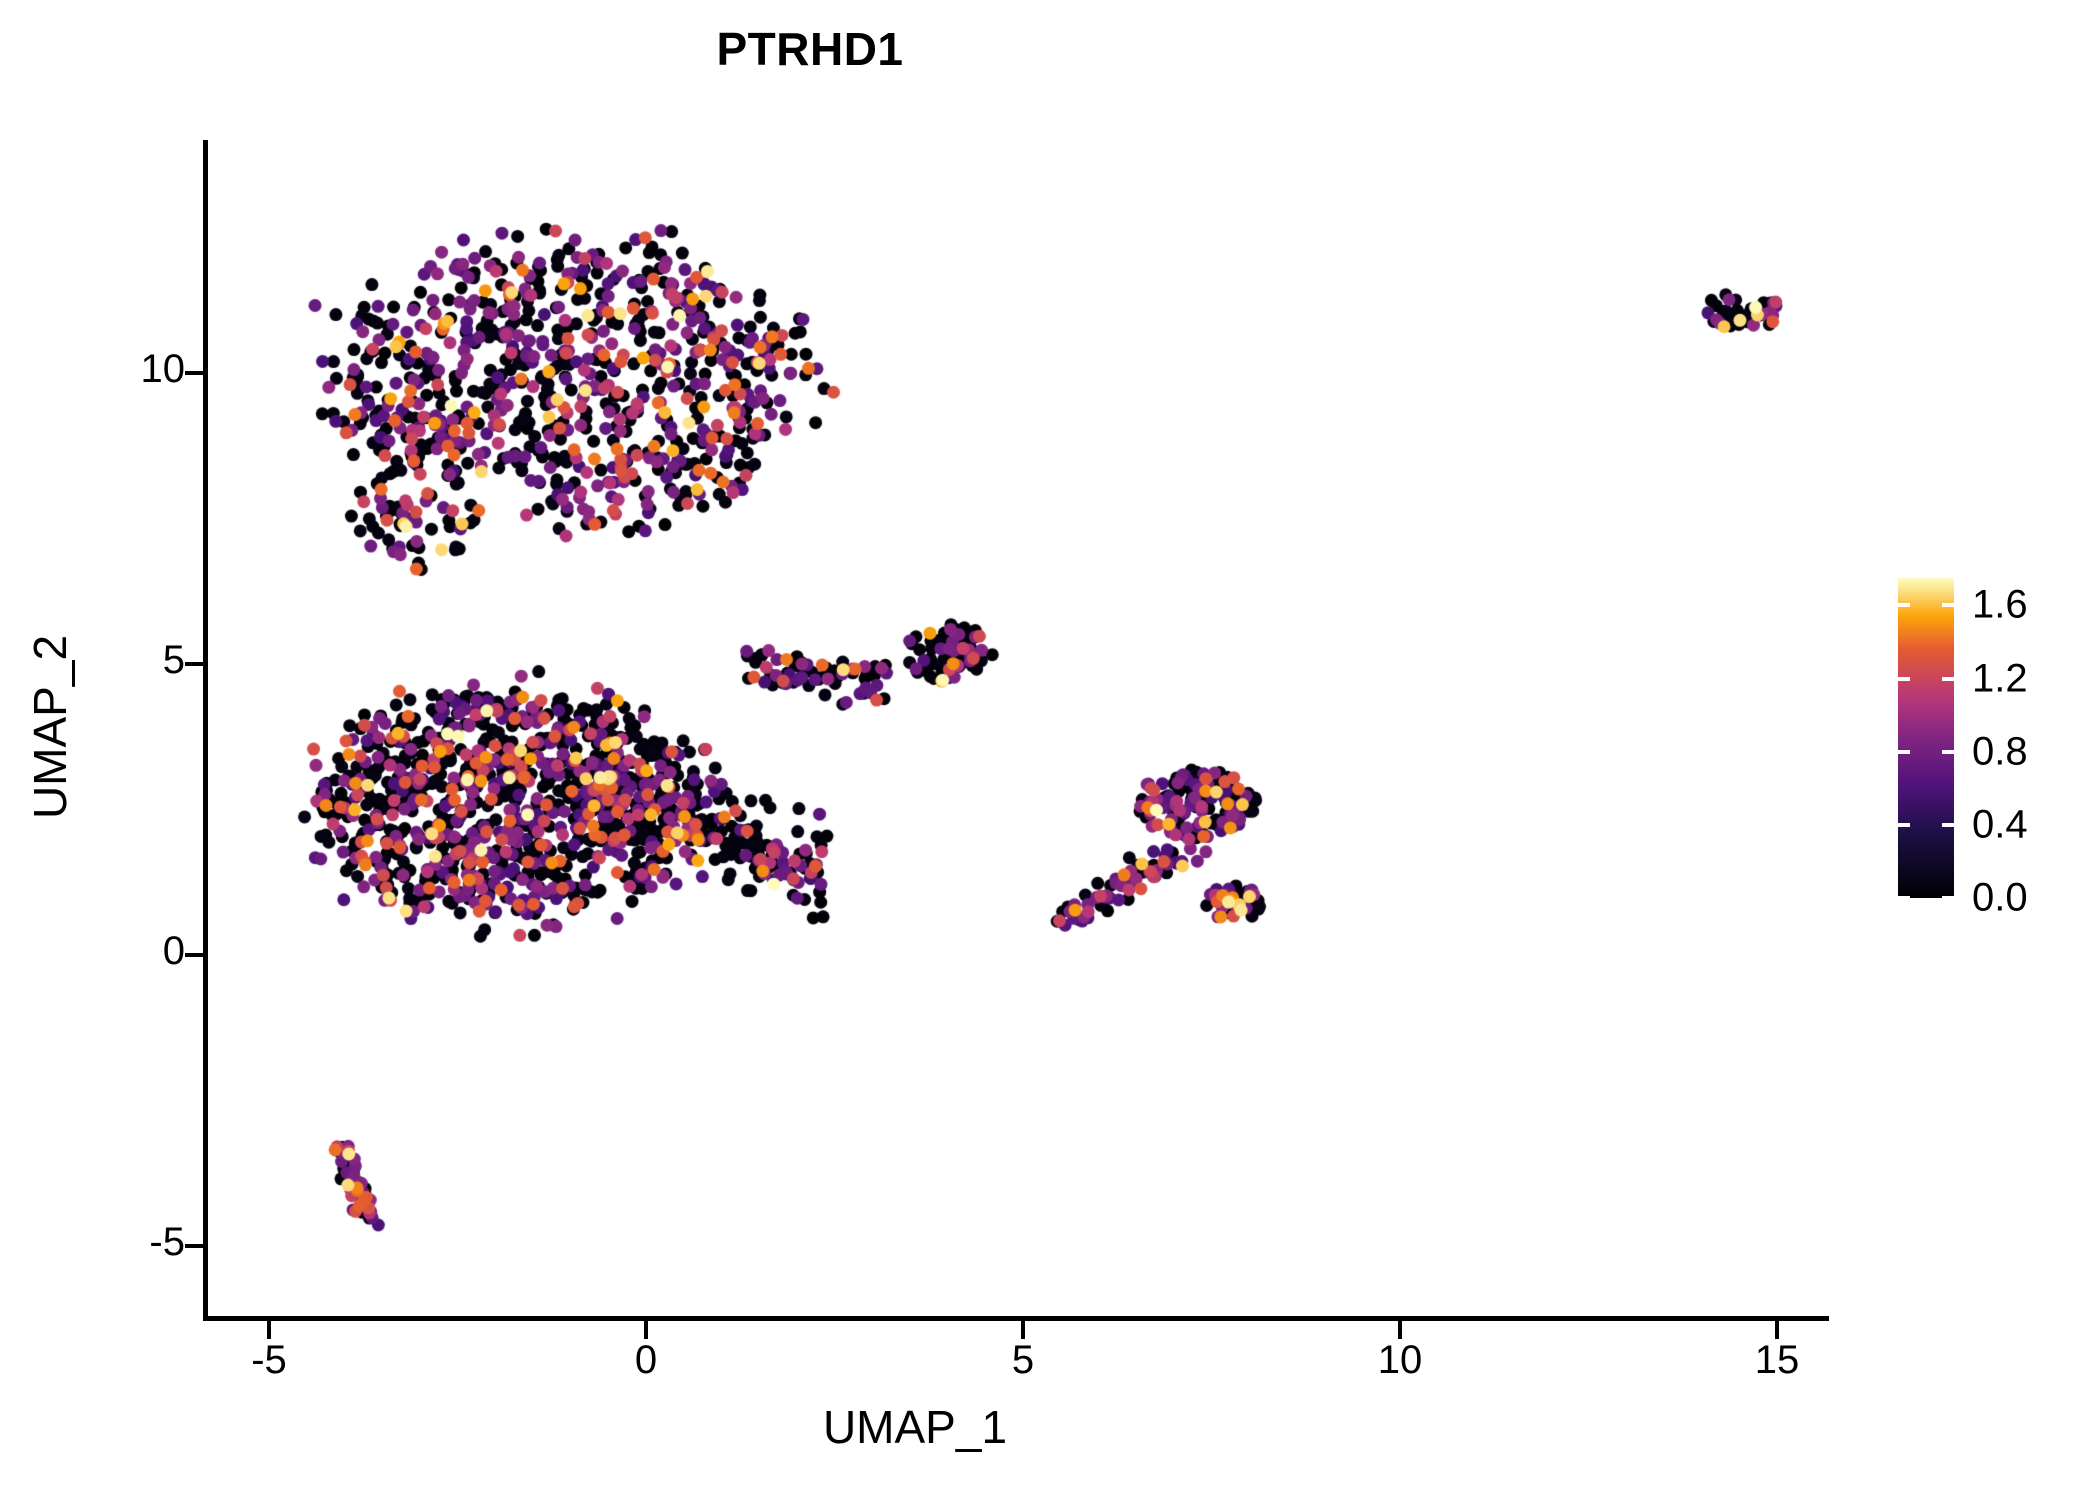 This screenshot has height=1500, width=2100. I want to click on x-tick-label: 10, so click(1400, 1360).